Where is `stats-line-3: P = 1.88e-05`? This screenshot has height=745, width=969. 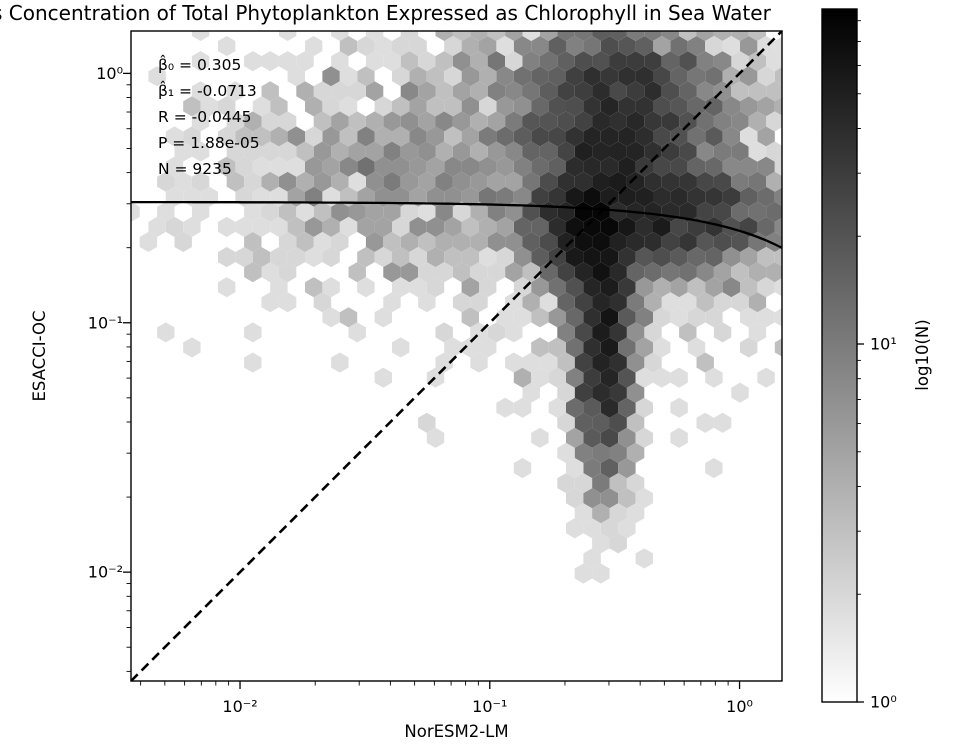
stats-line-3: P = 1.88e-05 is located at coordinates (209, 143).